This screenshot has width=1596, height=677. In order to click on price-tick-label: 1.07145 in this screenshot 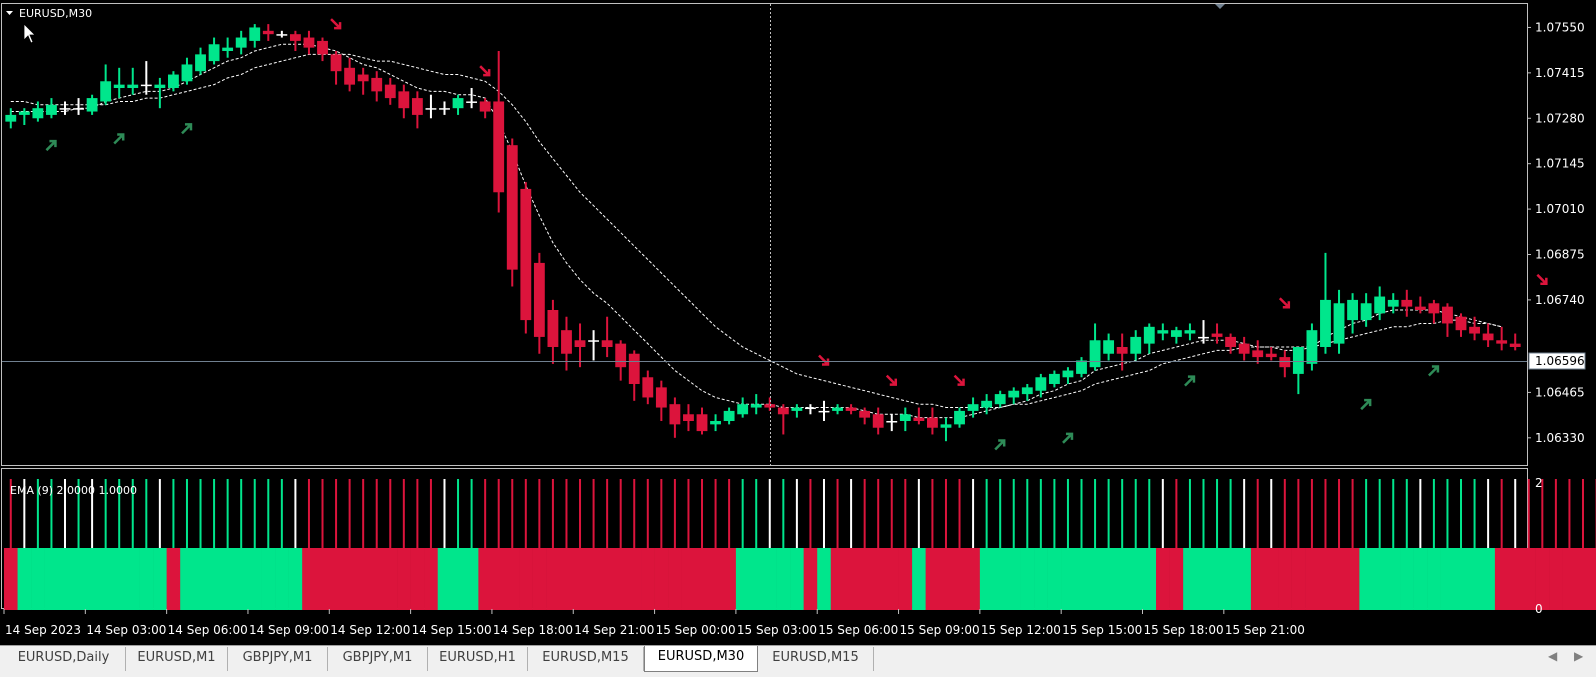, I will do `click(1560, 164)`.